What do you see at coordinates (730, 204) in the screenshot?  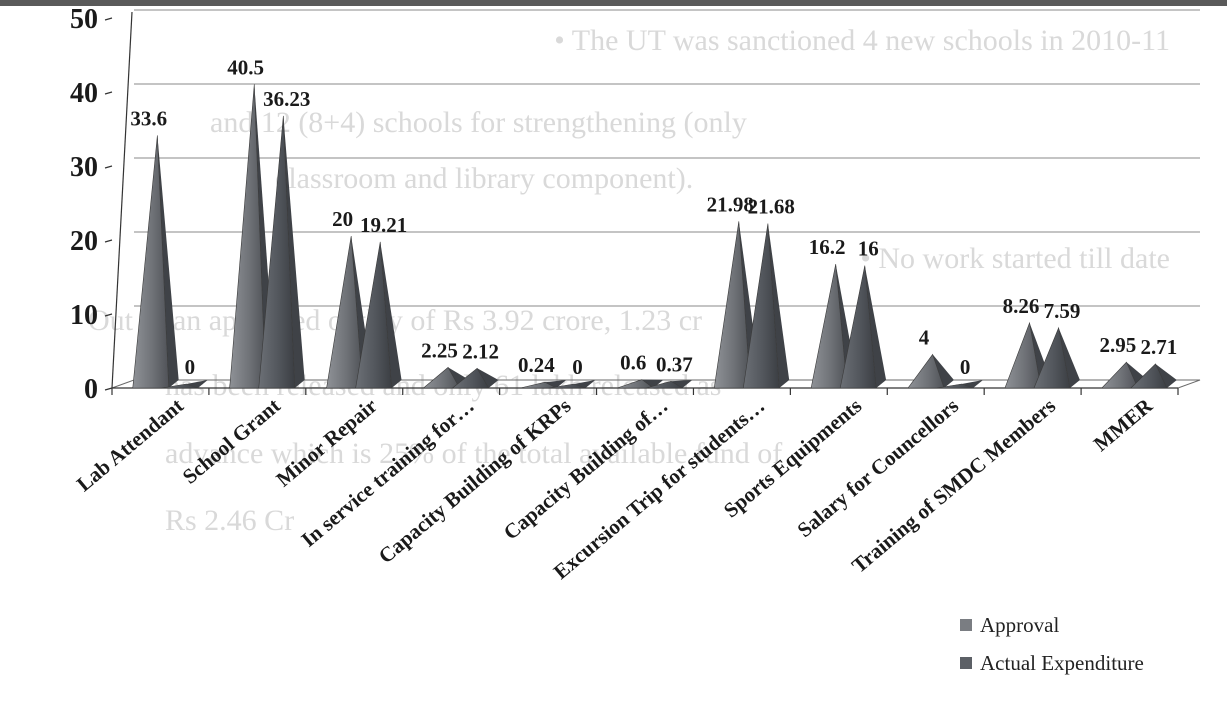 I see `data-label: 21.98` at bounding box center [730, 204].